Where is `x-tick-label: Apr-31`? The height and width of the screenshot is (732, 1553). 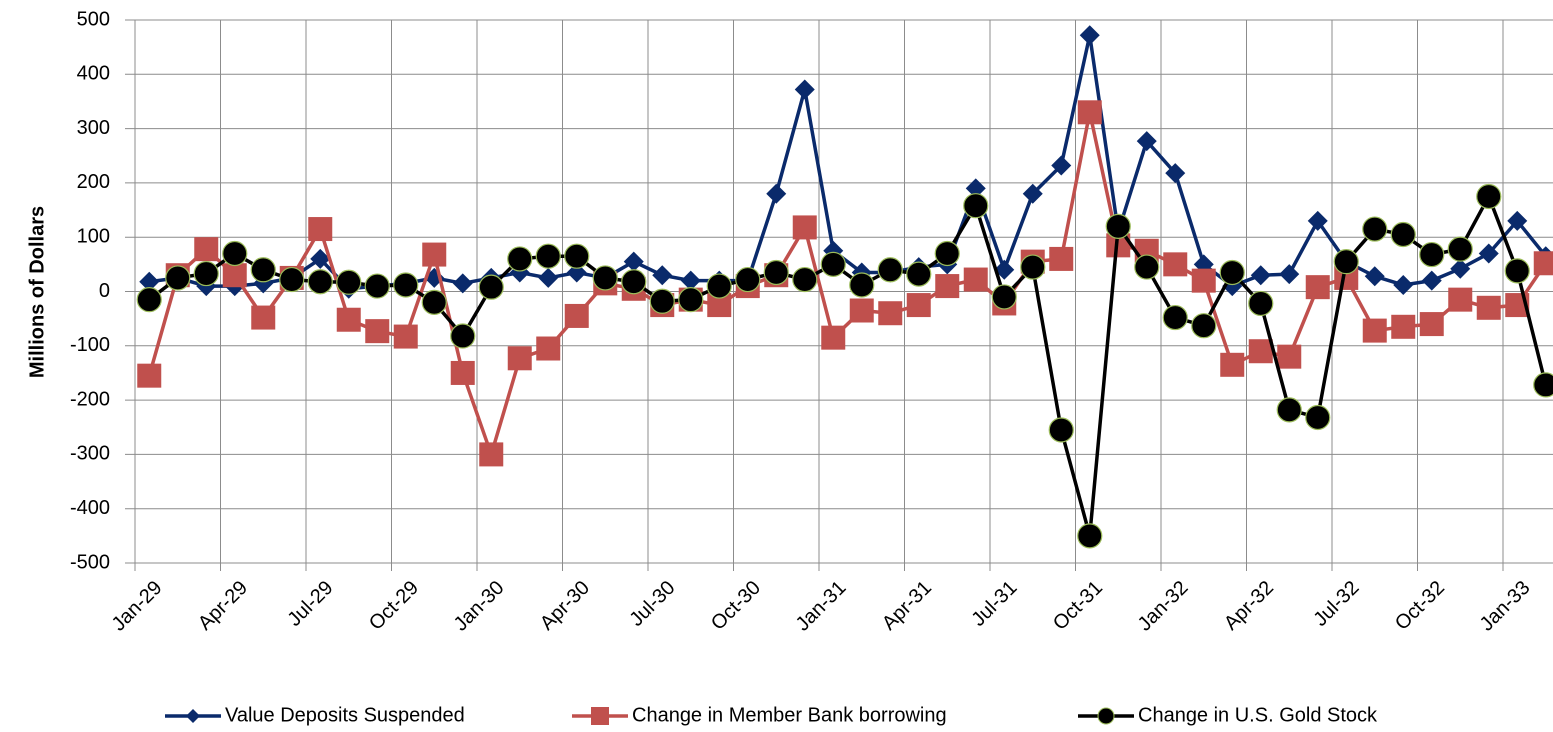
x-tick-label: Apr-31 is located at coordinates (907, 606).